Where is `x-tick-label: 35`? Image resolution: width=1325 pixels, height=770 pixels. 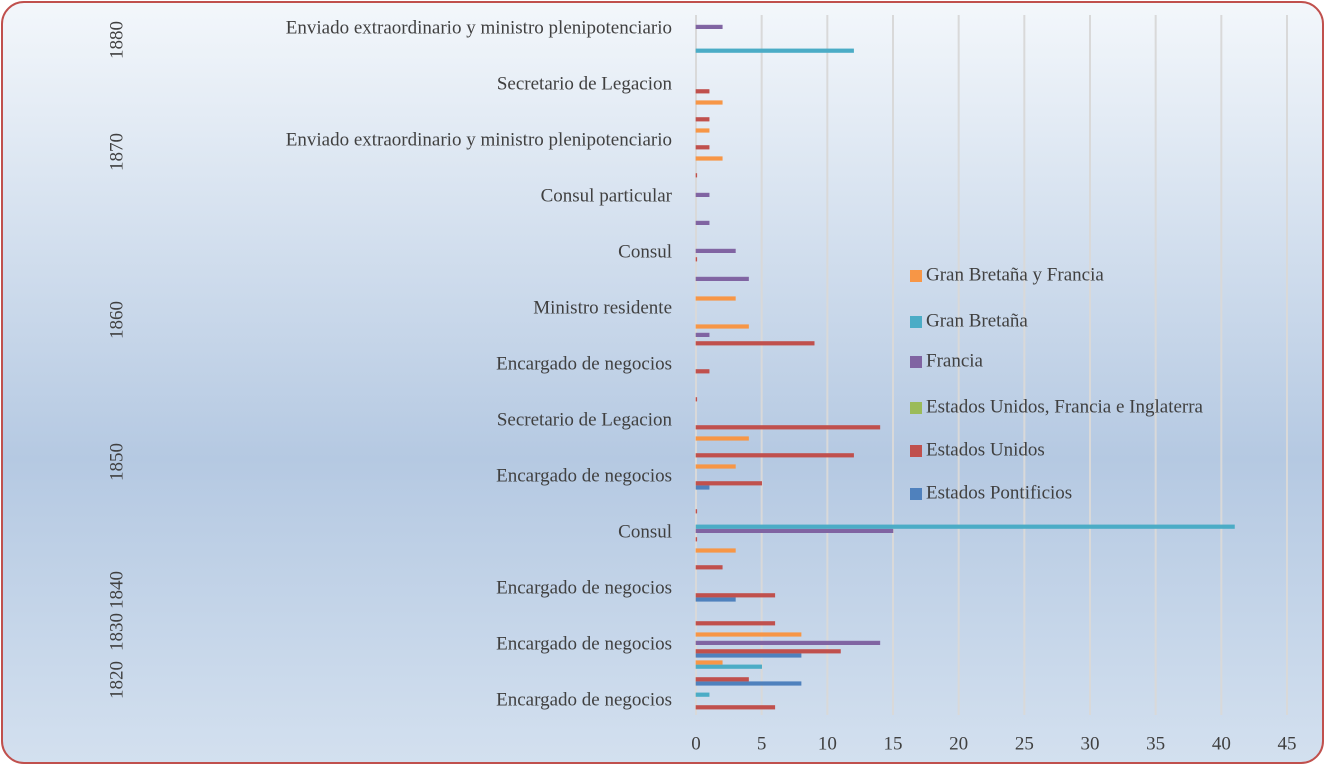
x-tick-label: 35 is located at coordinates (1155, 743).